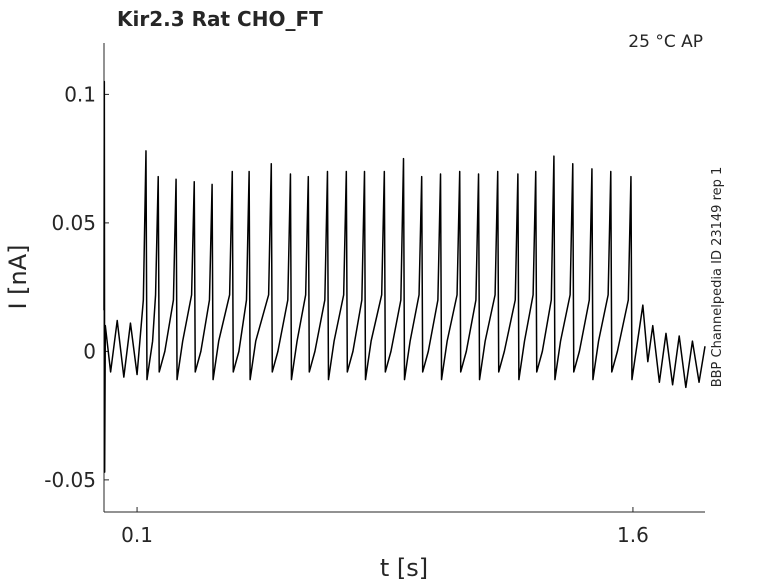  Describe the element at coordinates (665, 42) in the screenshot. I see `annotation: 25 °C AP` at that location.